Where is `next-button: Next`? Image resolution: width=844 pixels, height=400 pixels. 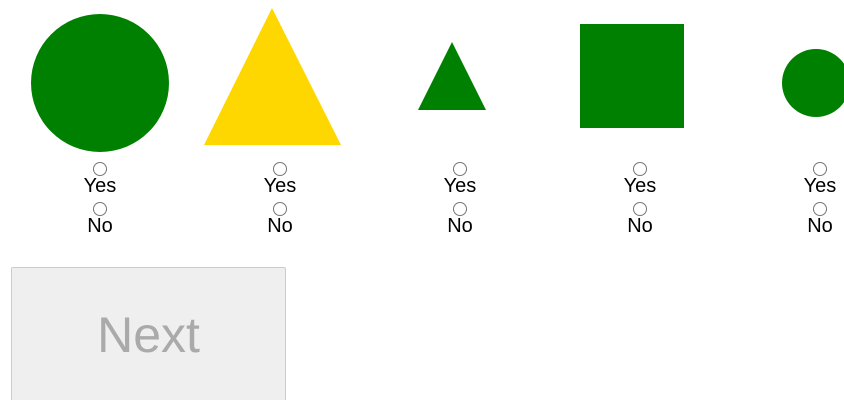
next-button: Next is located at coordinates (148, 333).